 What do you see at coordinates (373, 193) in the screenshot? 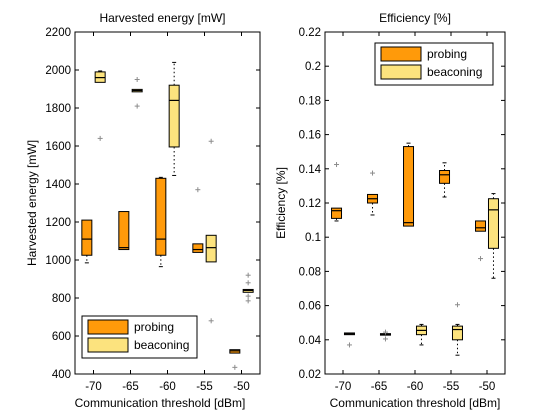
I see `efficiency-box-probing--65` at bounding box center [373, 193].